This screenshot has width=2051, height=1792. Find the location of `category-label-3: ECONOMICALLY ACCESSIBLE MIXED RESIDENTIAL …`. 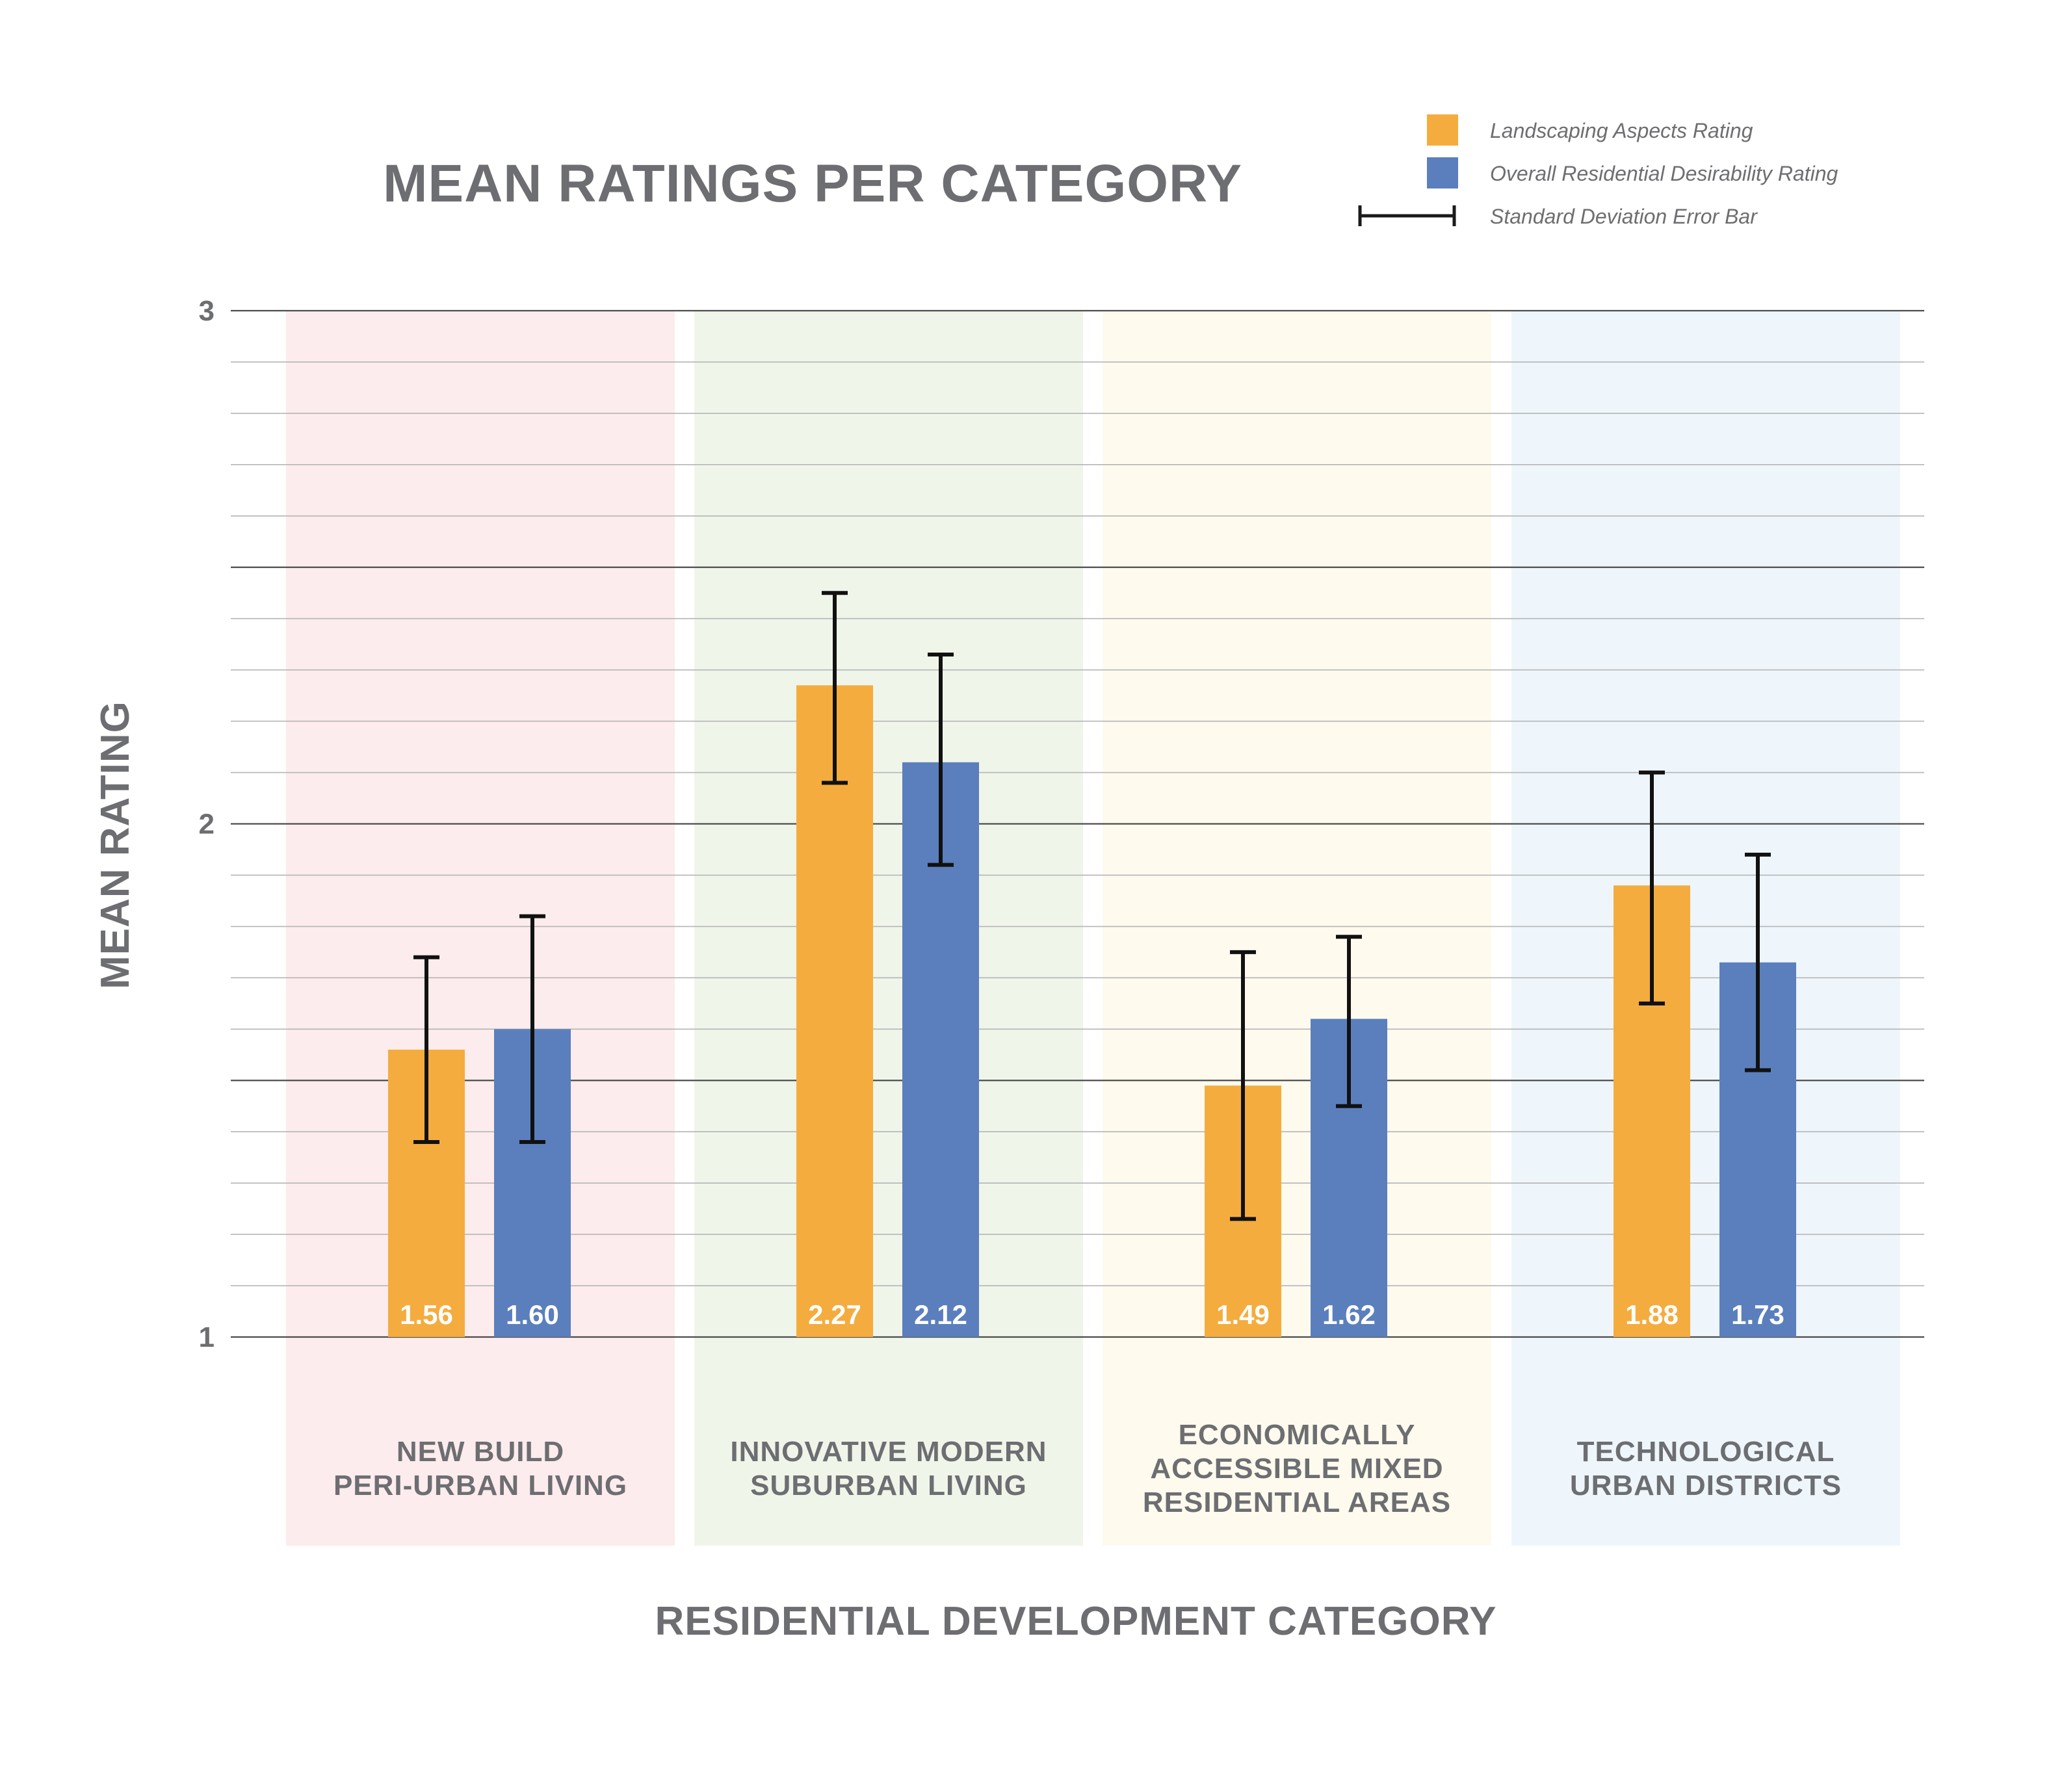

category-label-3: ECONOMICALLY ACCESSIBLE MIXED RESIDENTIAL … is located at coordinates (1297, 1468).